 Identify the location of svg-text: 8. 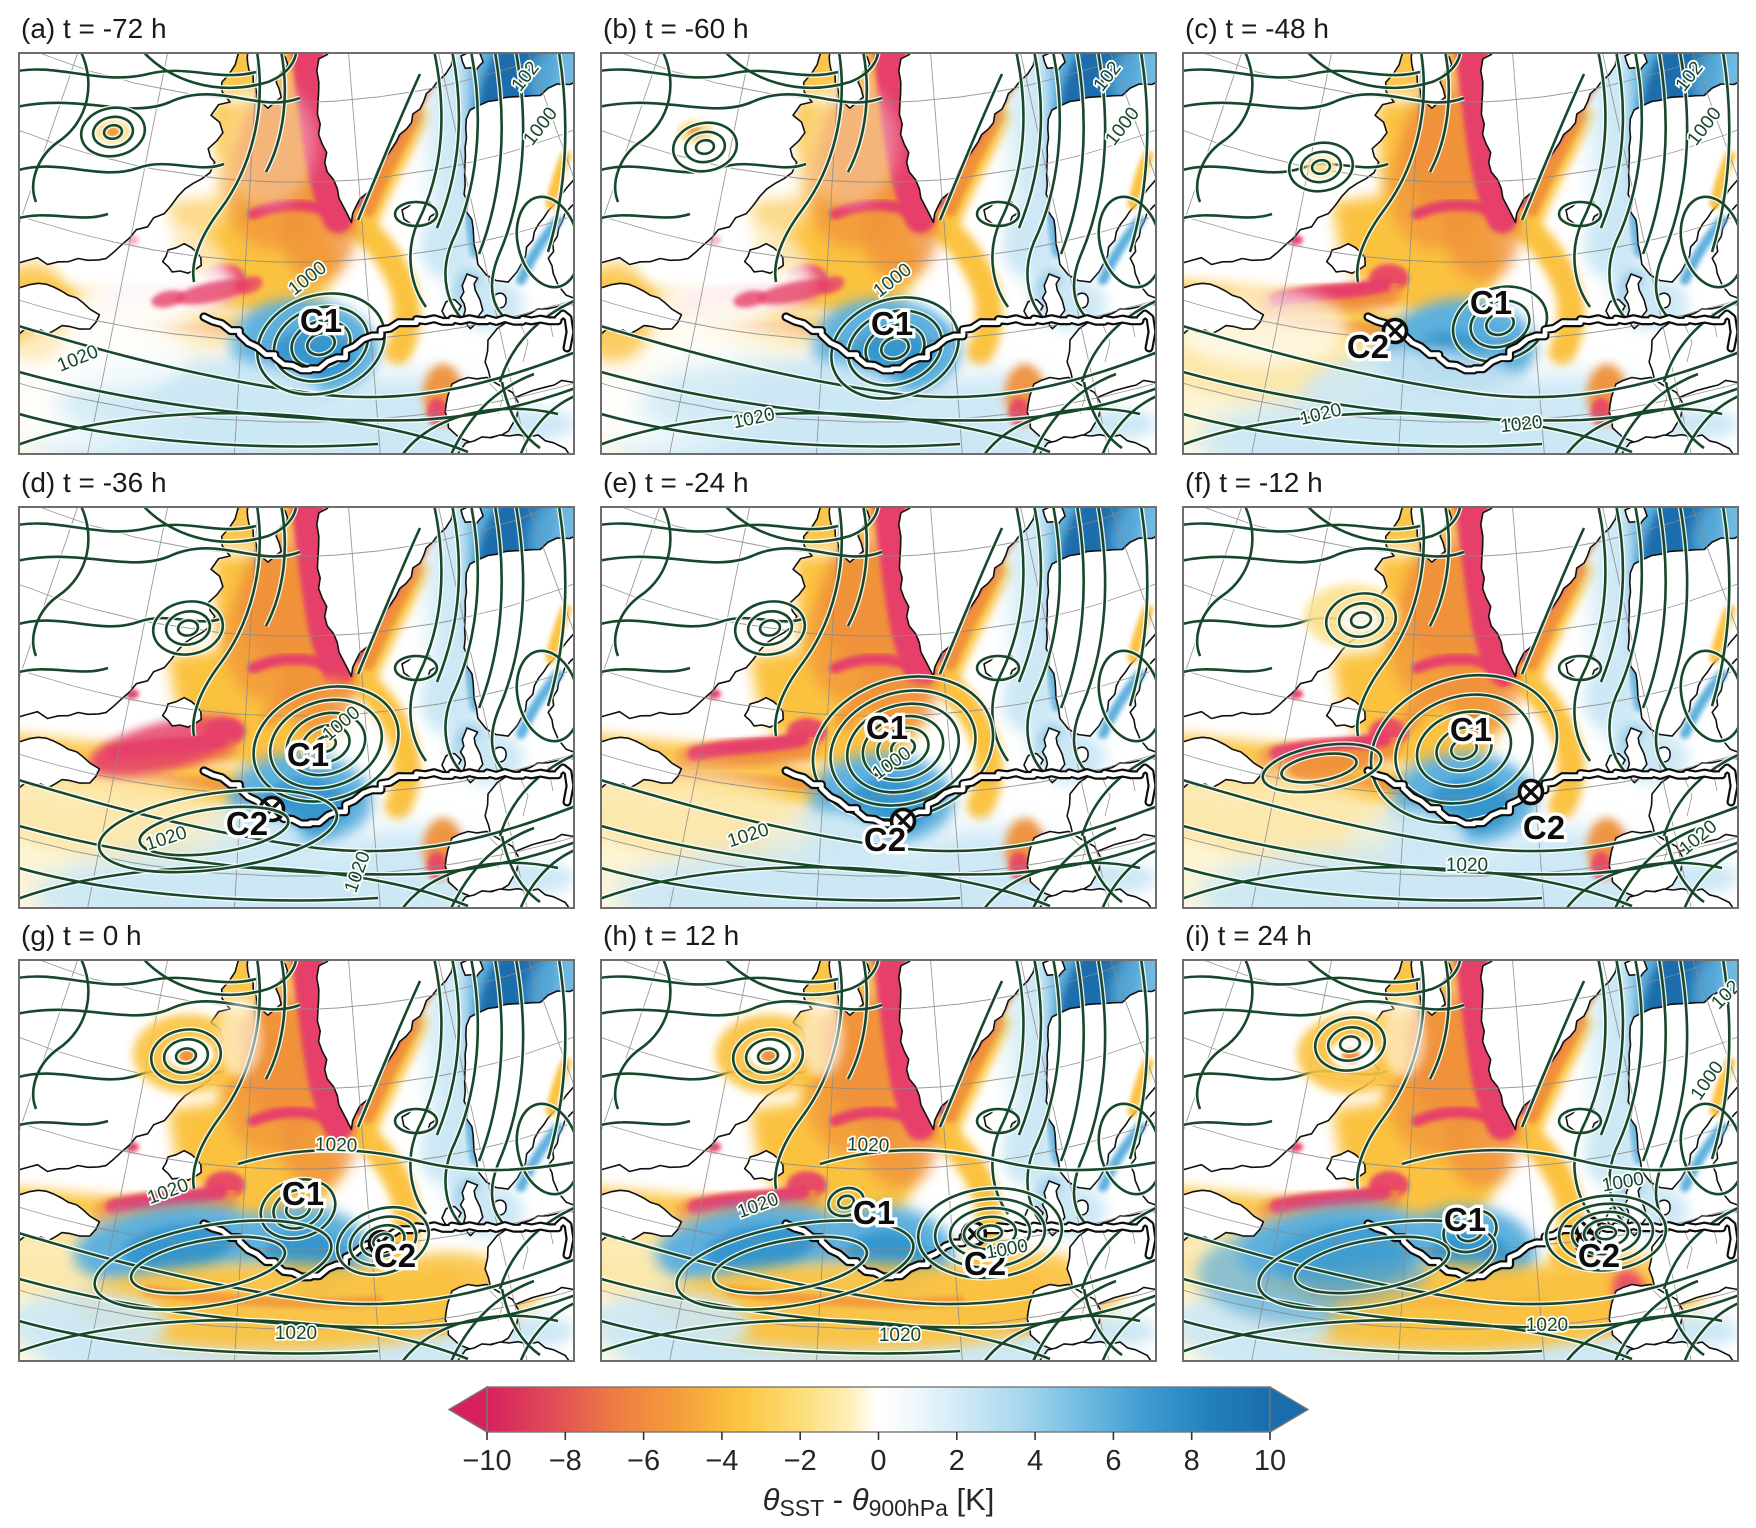
(1192, 1461).